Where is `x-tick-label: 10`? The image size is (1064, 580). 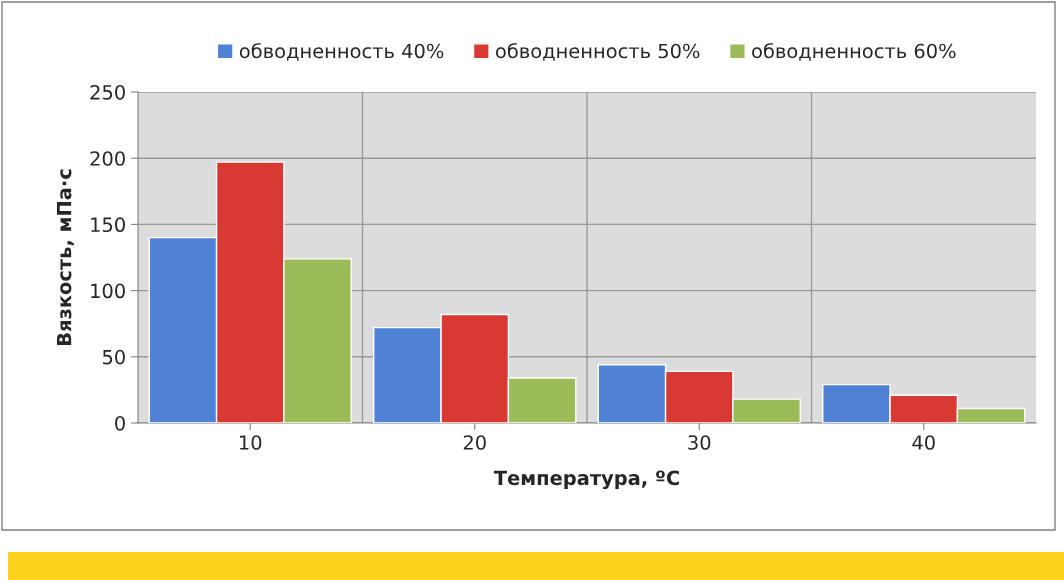 x-tick-label: 10 is located at coordinates (251, 442).